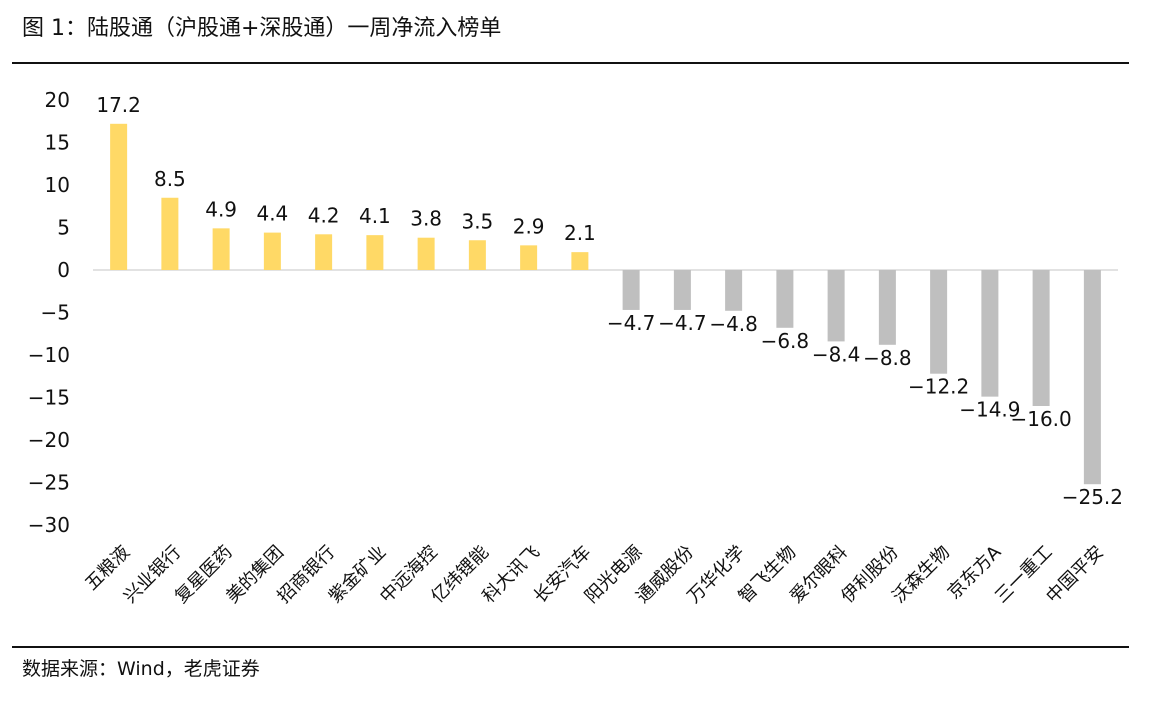 Image resolution: width=1149 pixels, height=706 pixels. What do you see at coordinates (49, 355) in the screenshot?
I see `y-tick-label: −10` at bounding box center [49, 355].